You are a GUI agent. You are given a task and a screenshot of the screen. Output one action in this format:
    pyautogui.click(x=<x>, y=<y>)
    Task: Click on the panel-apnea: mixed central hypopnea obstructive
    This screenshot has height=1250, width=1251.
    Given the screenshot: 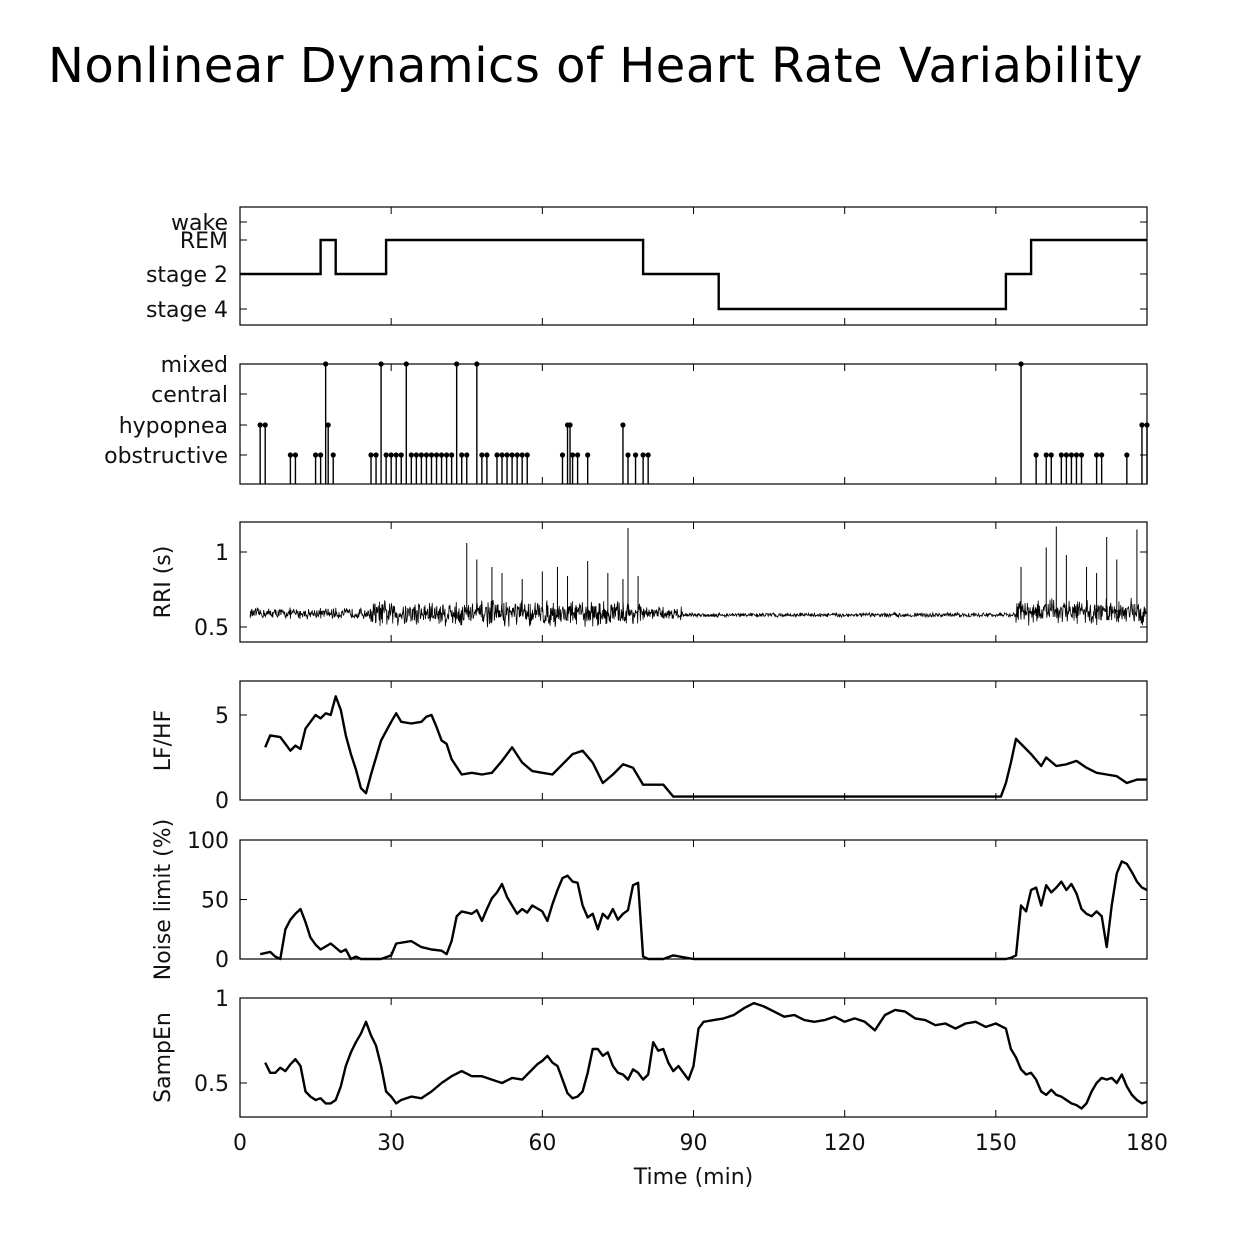 What is the action you would take?
    pyautogui.click(x=627, y=419)
    